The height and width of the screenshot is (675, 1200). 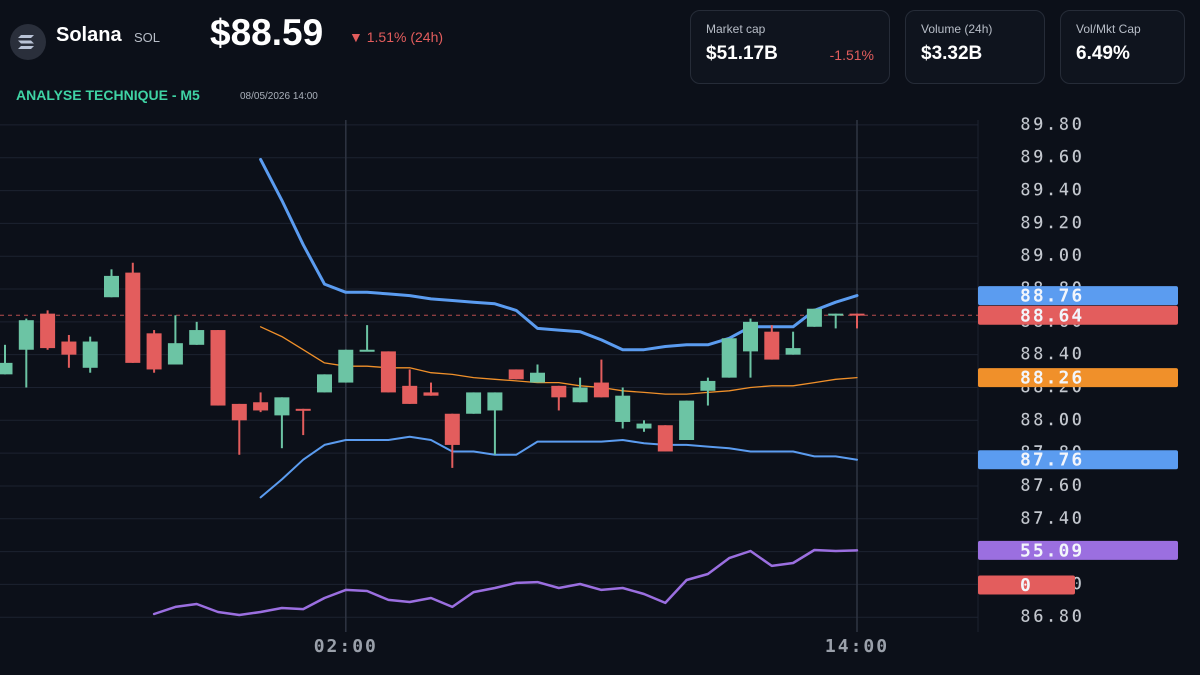 I want to click on stat-card: Volume (24h) $3.32B, so click(x=975, y=47).